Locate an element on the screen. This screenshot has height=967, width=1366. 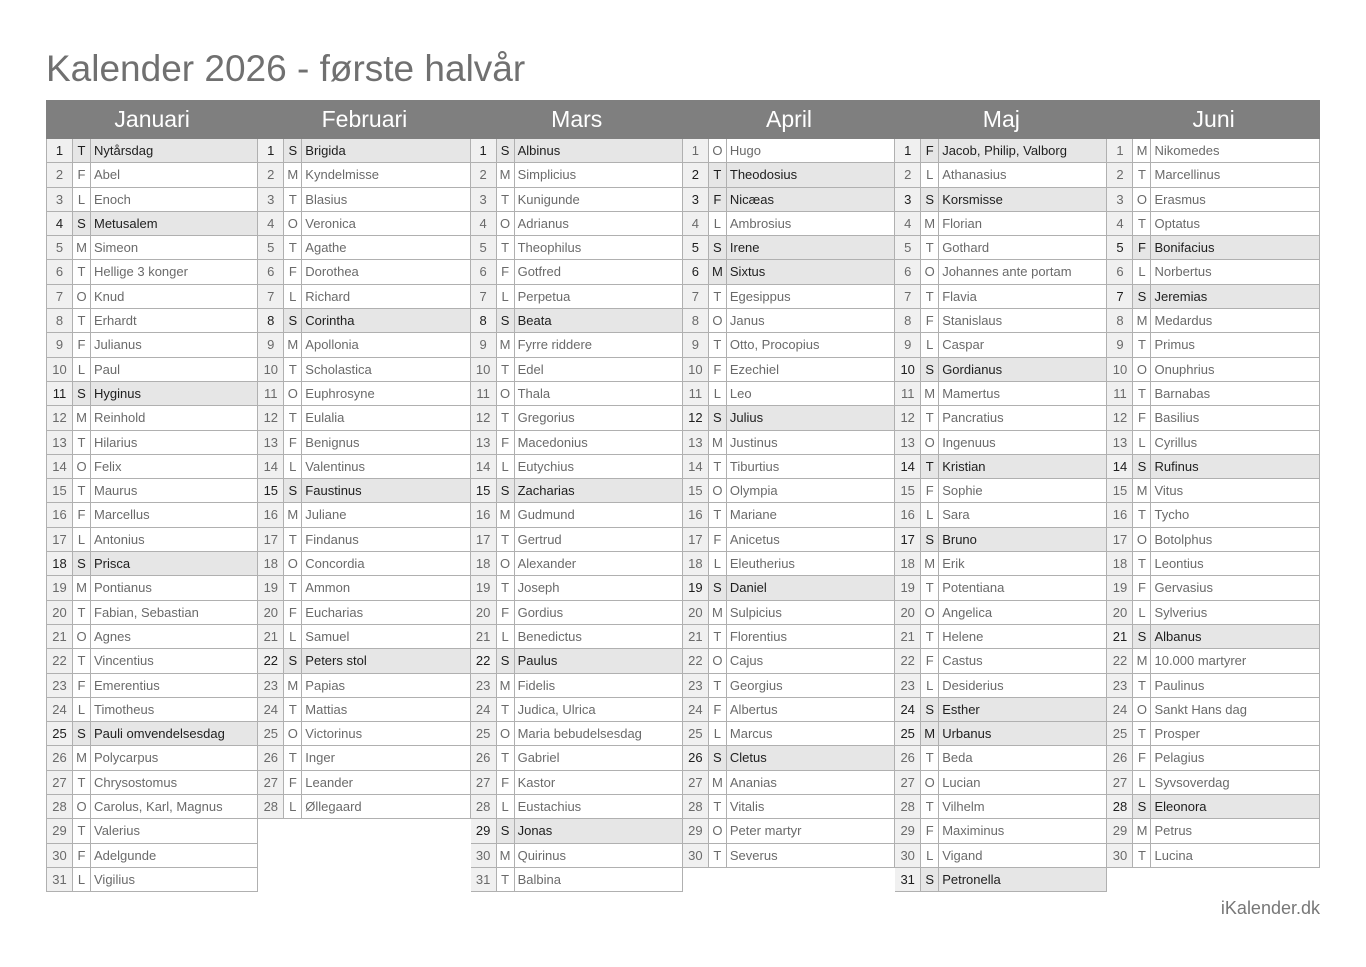
day-row: 30 M Quirinus is located at coordinates (576, 855).